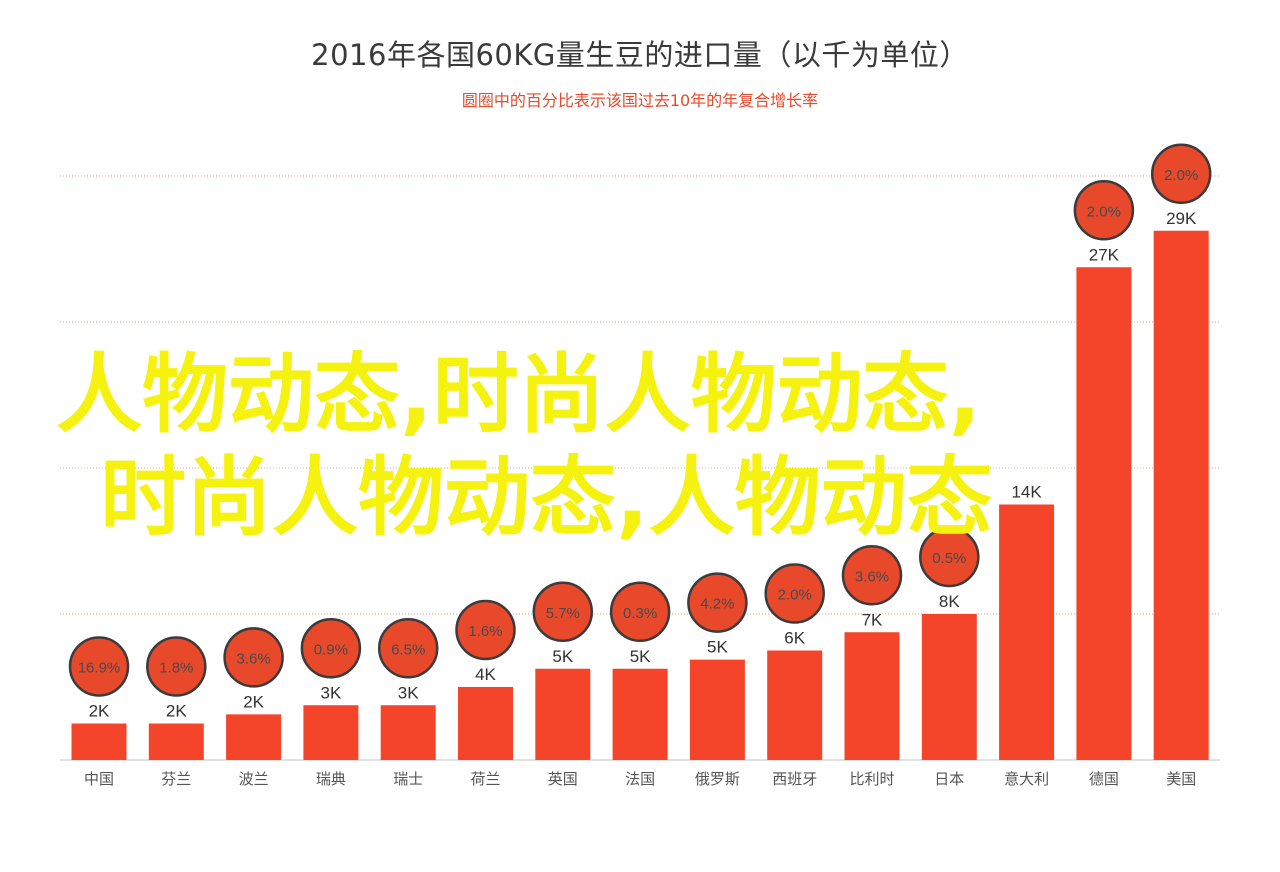 Image resolution: width=1280 pixels, height=872 pixels. What do you see at coordinates (1027, 632) in the screenshot?
I see `bar-意大利` at bounding box center [1027, 632].